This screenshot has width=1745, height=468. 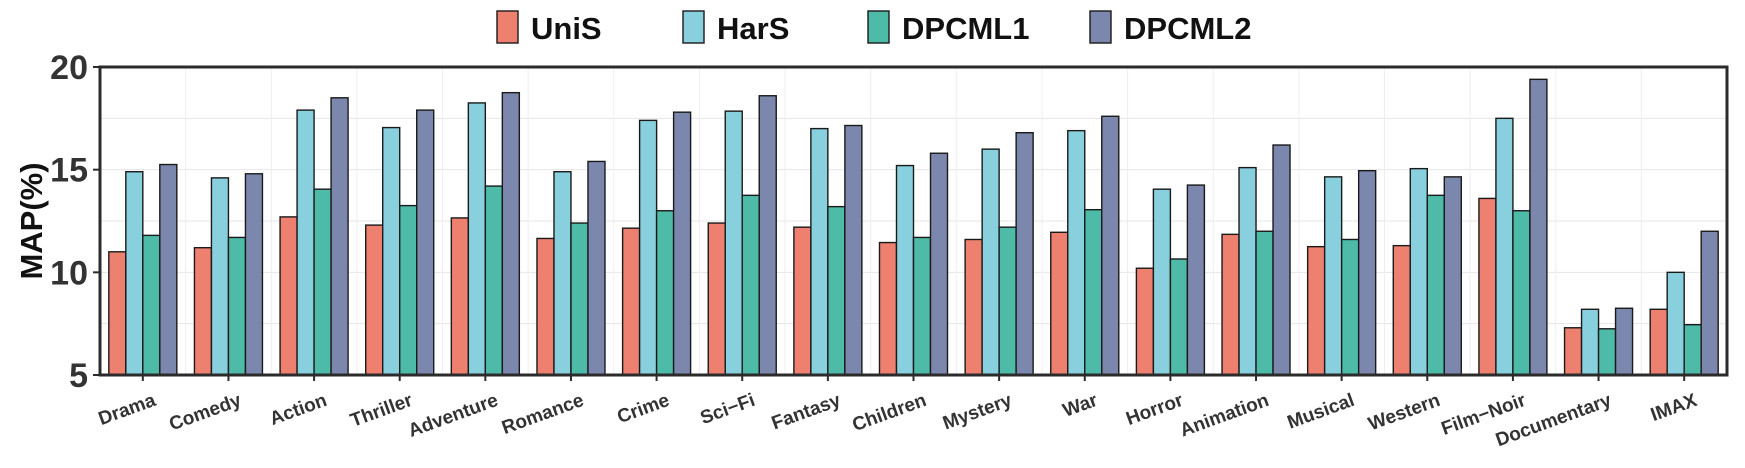 I want to click on y-tick-label: 15, so click(x=69, y=171).